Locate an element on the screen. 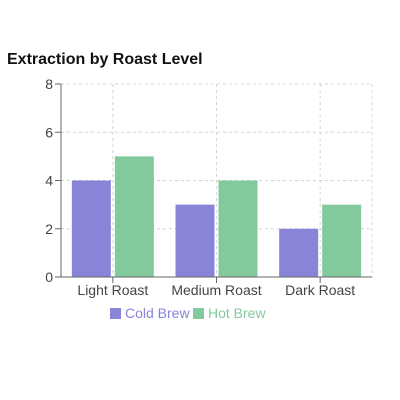 This screenshot has height=400, width=400. y-tick-label: 6 is located at coordinates (49, 132).